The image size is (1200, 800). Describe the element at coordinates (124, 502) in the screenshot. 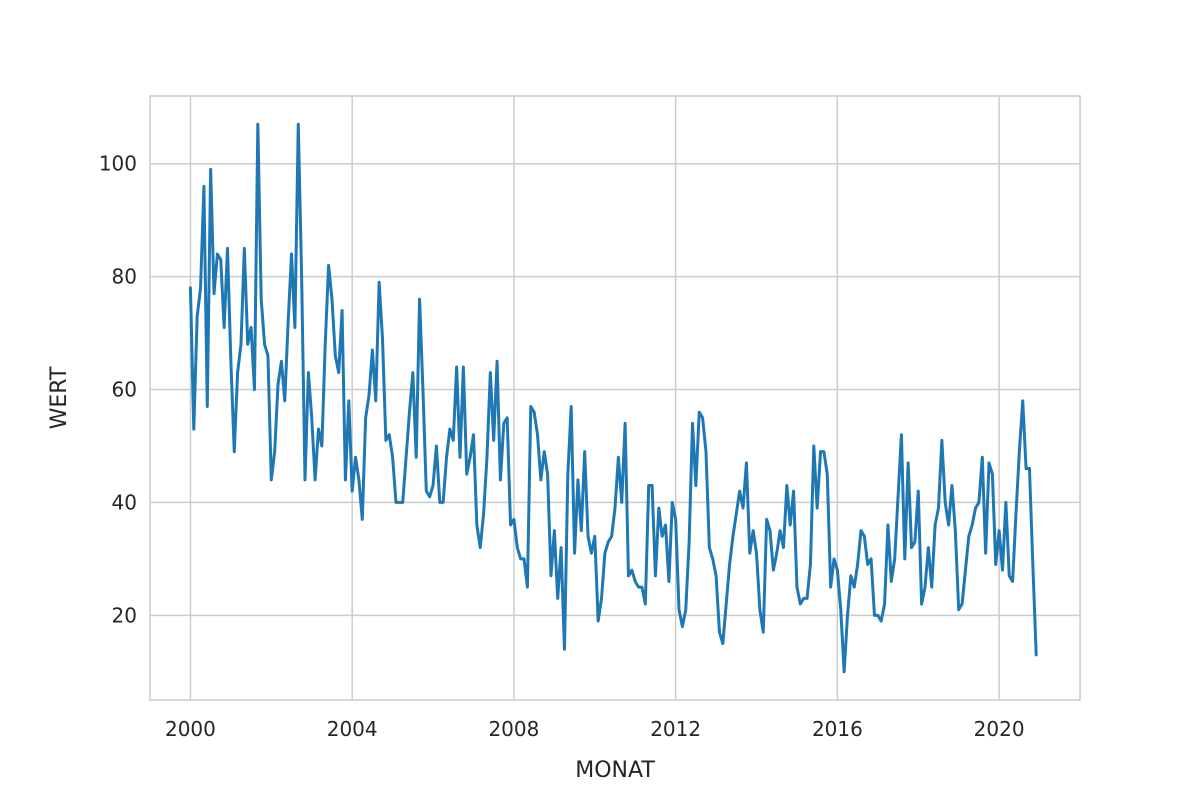

I see `y-tick-label: 40` at that location.